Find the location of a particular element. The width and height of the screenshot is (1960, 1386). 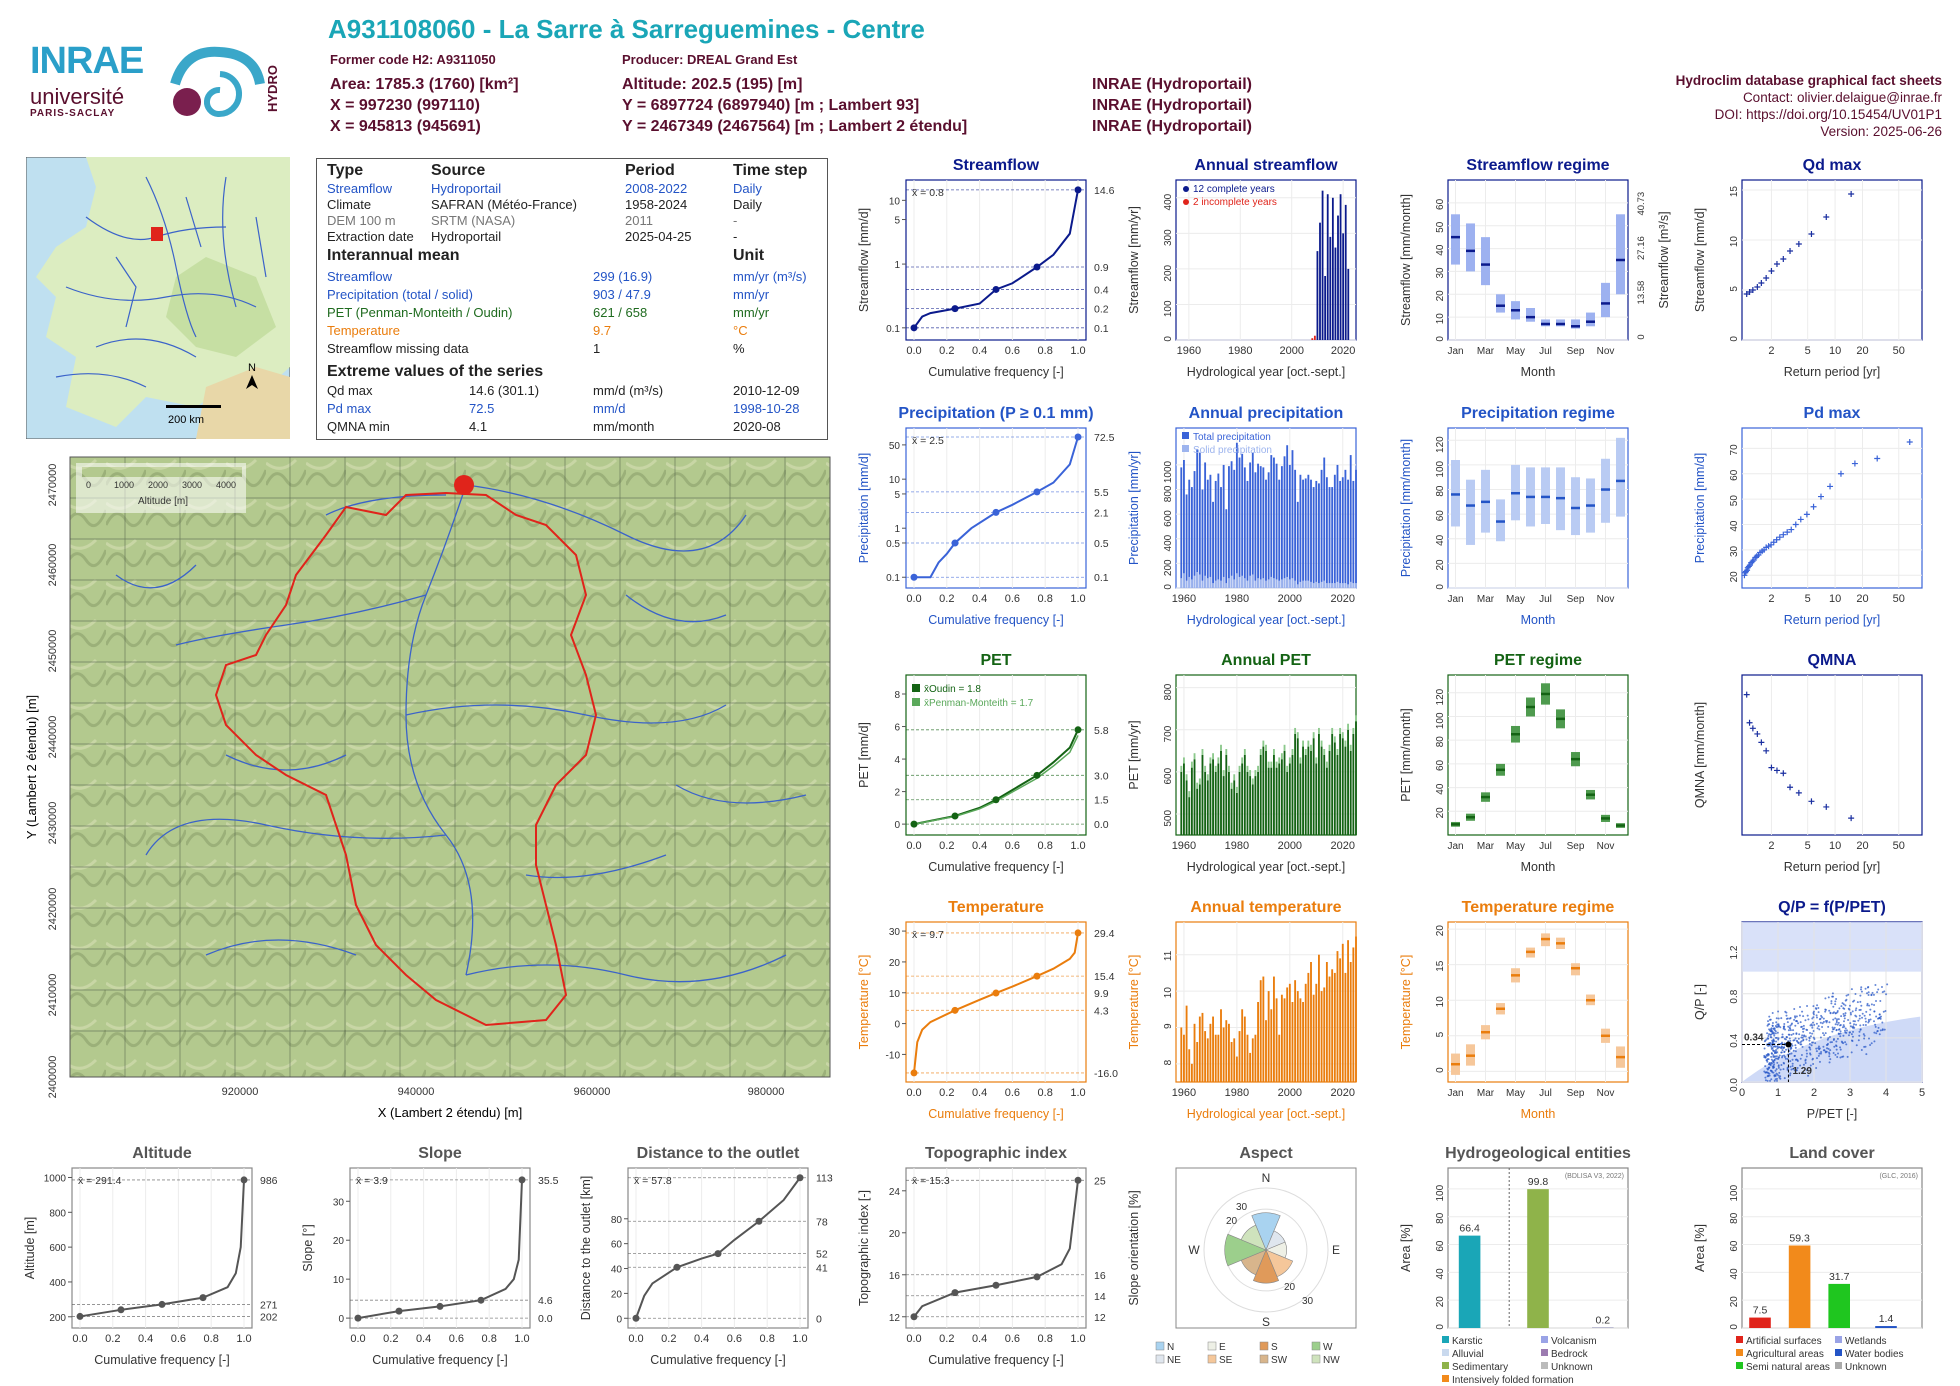

x-tick: 0.8 is located at coordinates (1045, 846).